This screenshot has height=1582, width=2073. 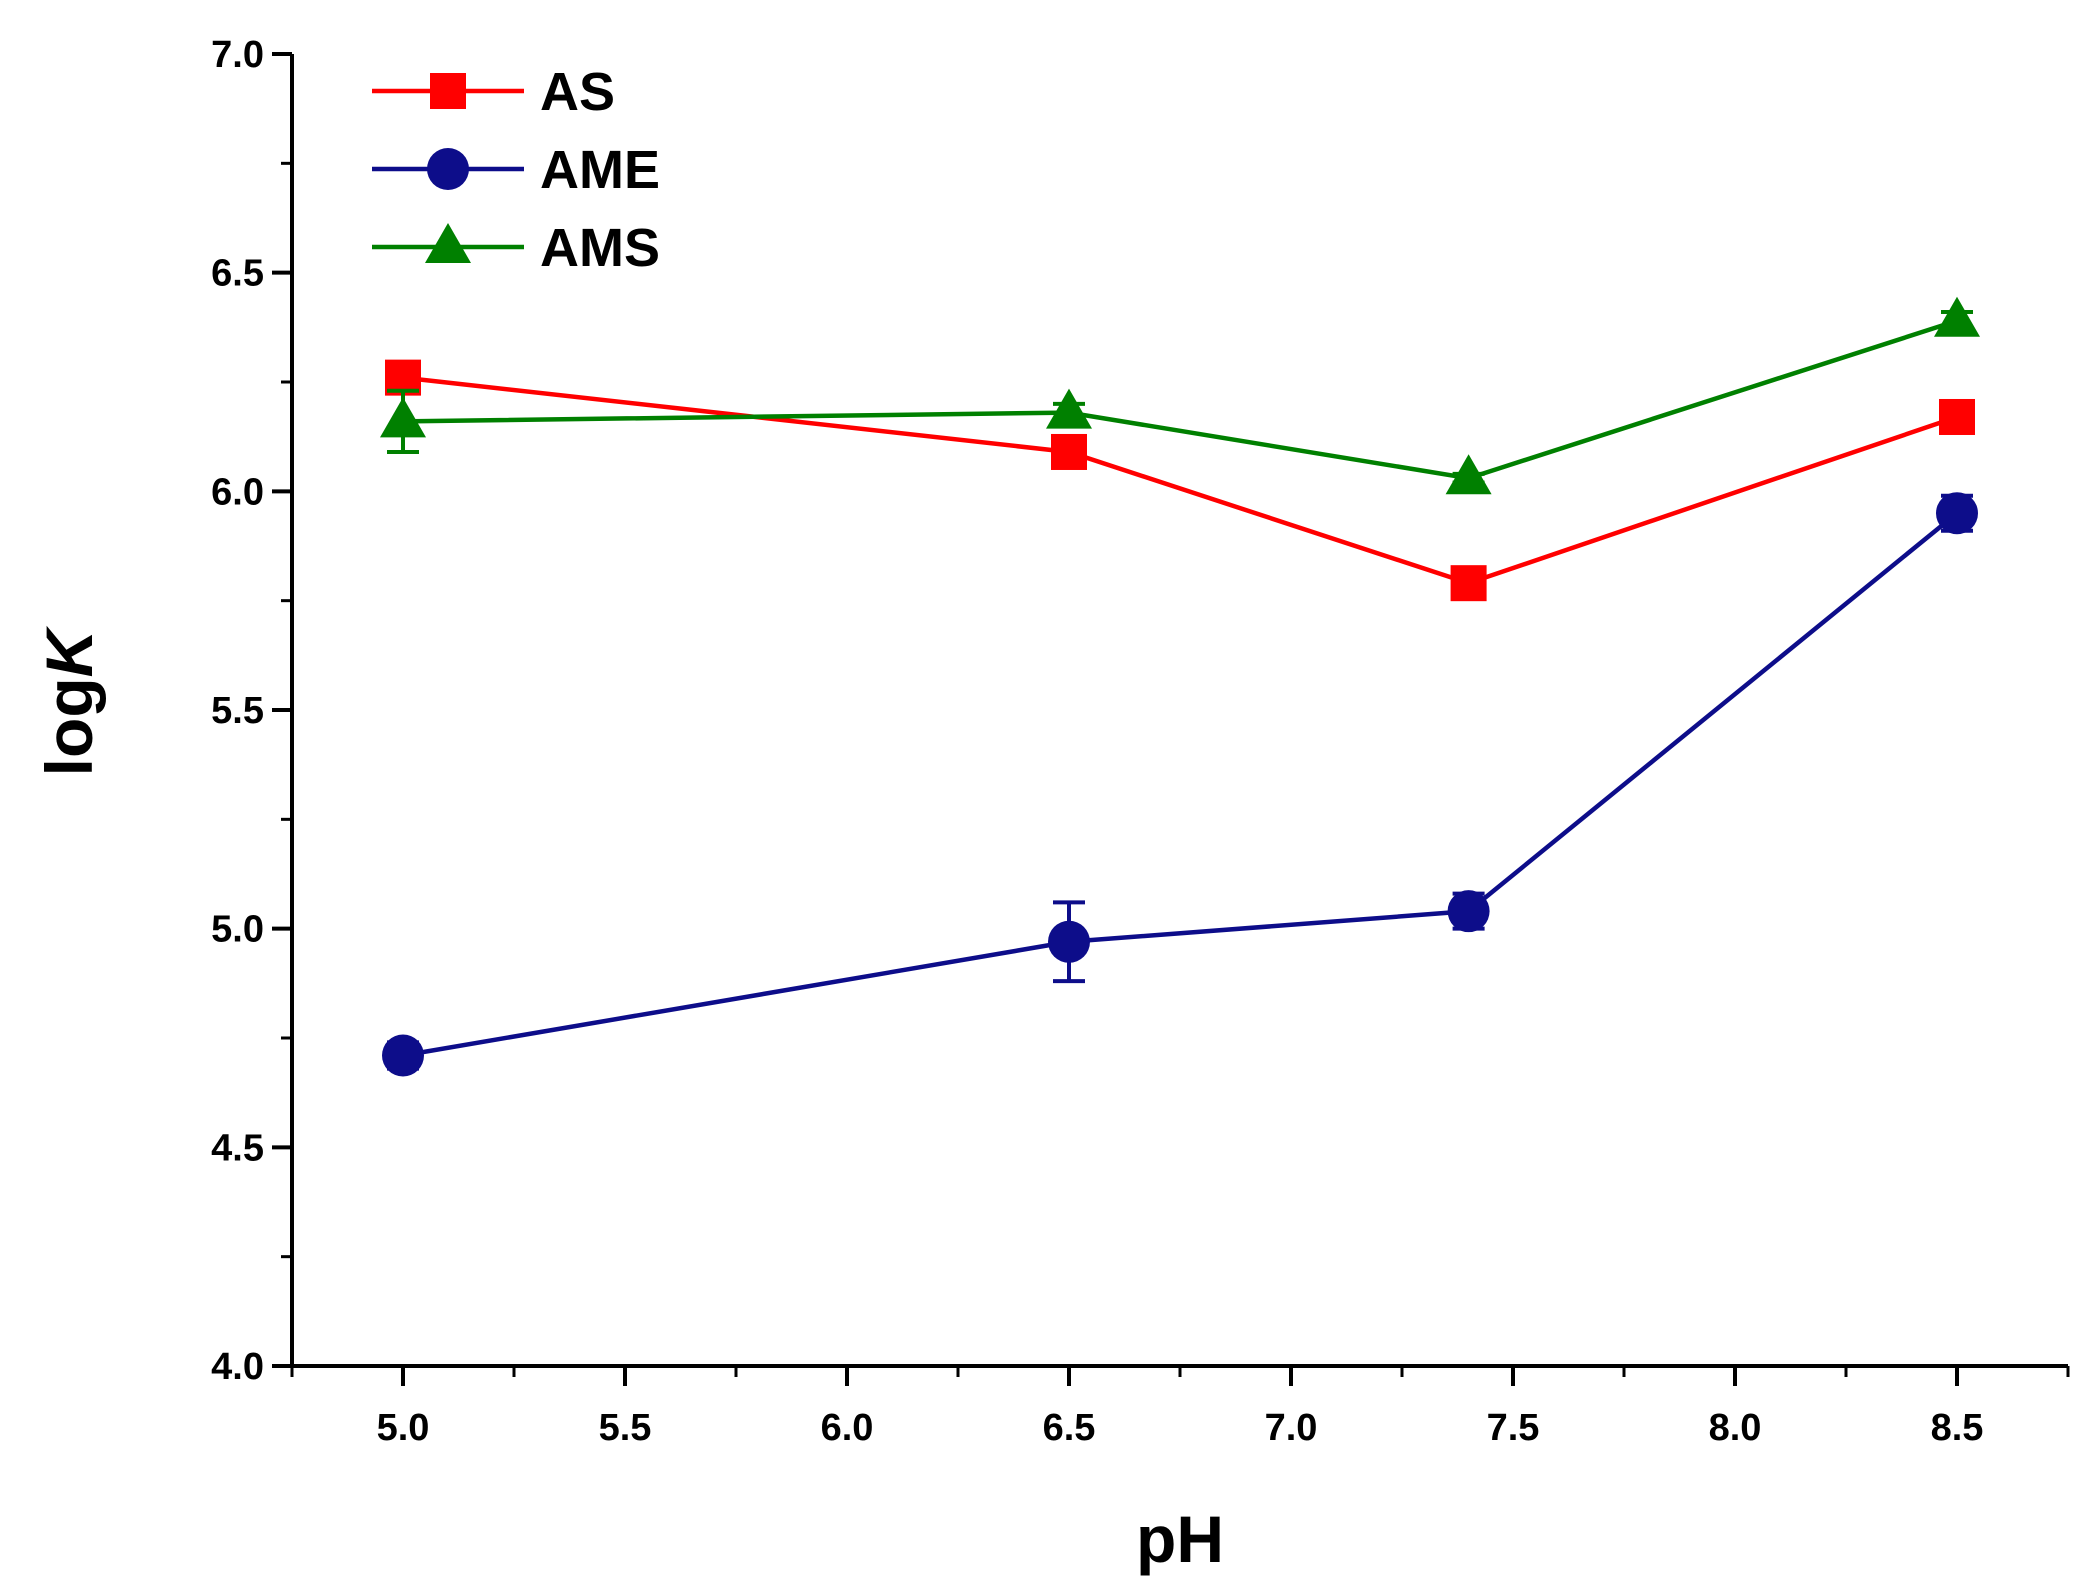 What do you see at coordinates (237, 492) in the screenshot?
I see `y-tick-label: 6.0` at bounding box center [237, 492].